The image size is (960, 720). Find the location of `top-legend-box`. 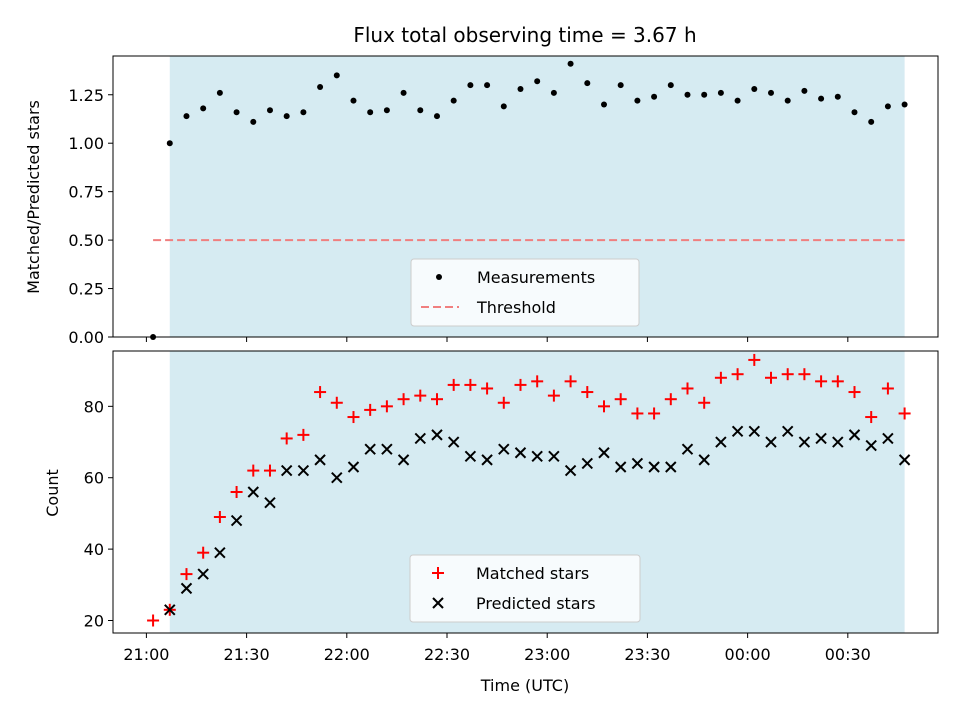

top-legend-box is located at coordinates (525, 292).